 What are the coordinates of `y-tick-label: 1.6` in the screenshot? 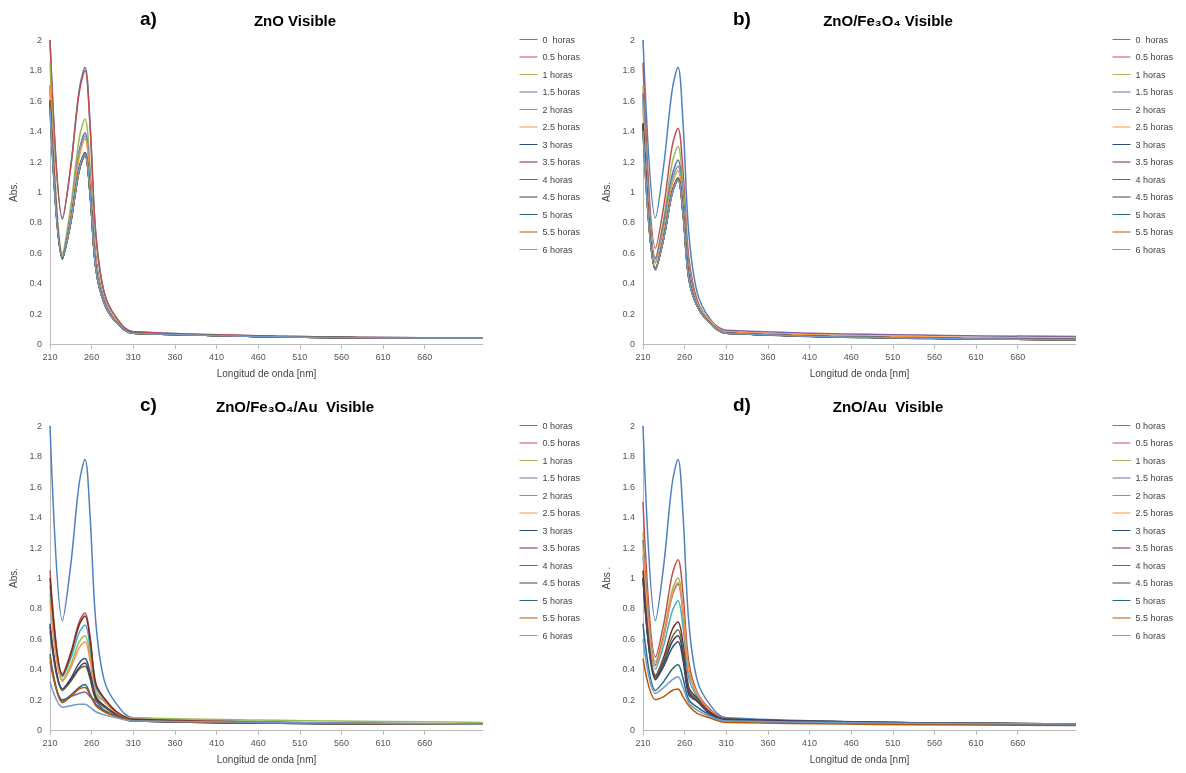 It's located at (35, 486).